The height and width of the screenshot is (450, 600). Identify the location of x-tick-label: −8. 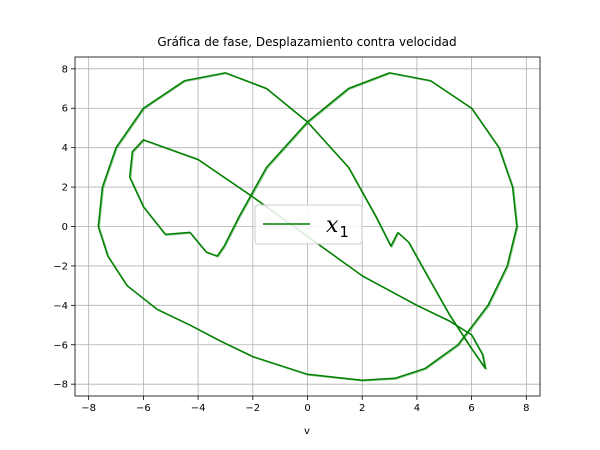
(88, 408).